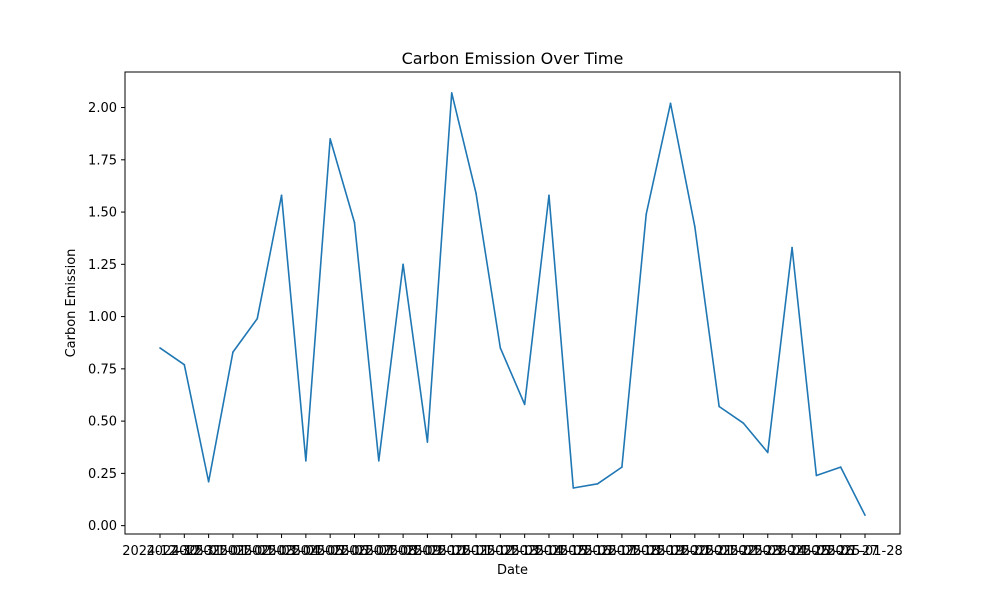 This screenshot has width=1000, height=600. What do you see at coordinates (102, 526) in the screenshot?
I see `y-tick-label: 0.00` at bounding box center [102, 526].